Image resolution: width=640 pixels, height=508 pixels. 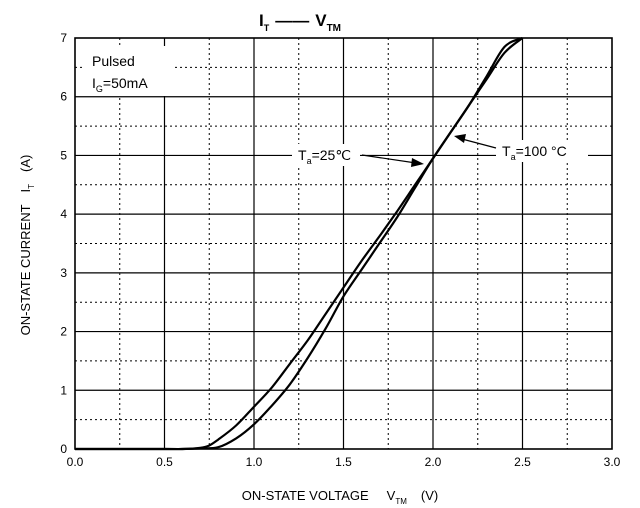 What do you see at coordinates (63, 155) in the screenshot?
I see `y-tick-label: 5` at bounding box center [63, 155].